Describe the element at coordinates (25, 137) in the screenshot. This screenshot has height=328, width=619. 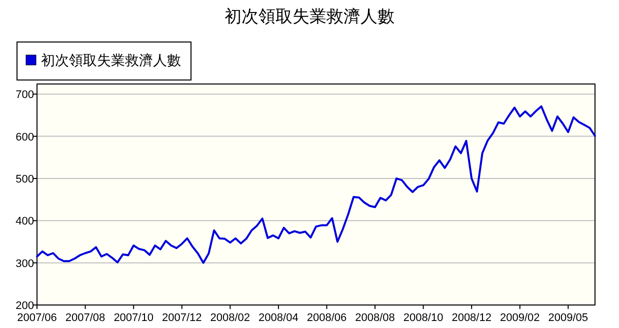
I see `y-tick-label: 600` at that location.